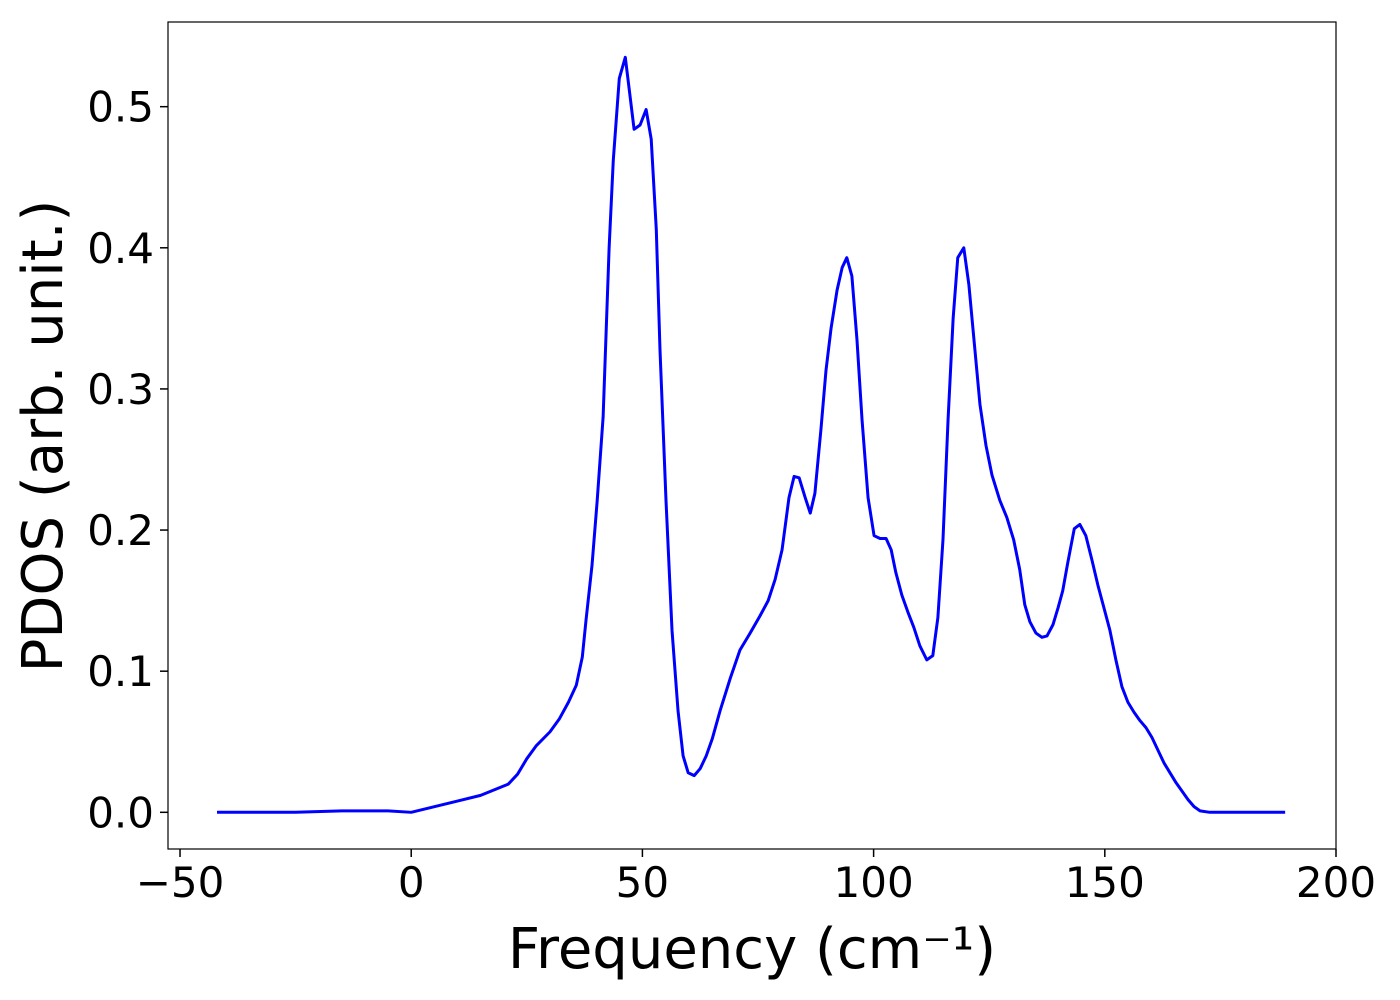  Describe the element at coordinates (120, 530) in the screenshot. I see `y-tick-label: 0.2` at that location.